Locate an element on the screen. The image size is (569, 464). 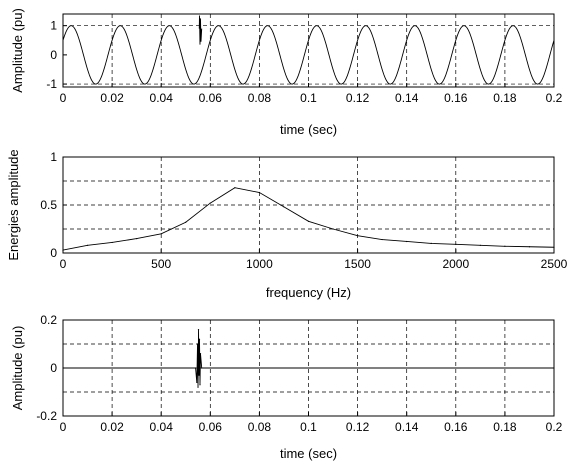
y-tick-label: -1 is located at coordinates (51, 84).